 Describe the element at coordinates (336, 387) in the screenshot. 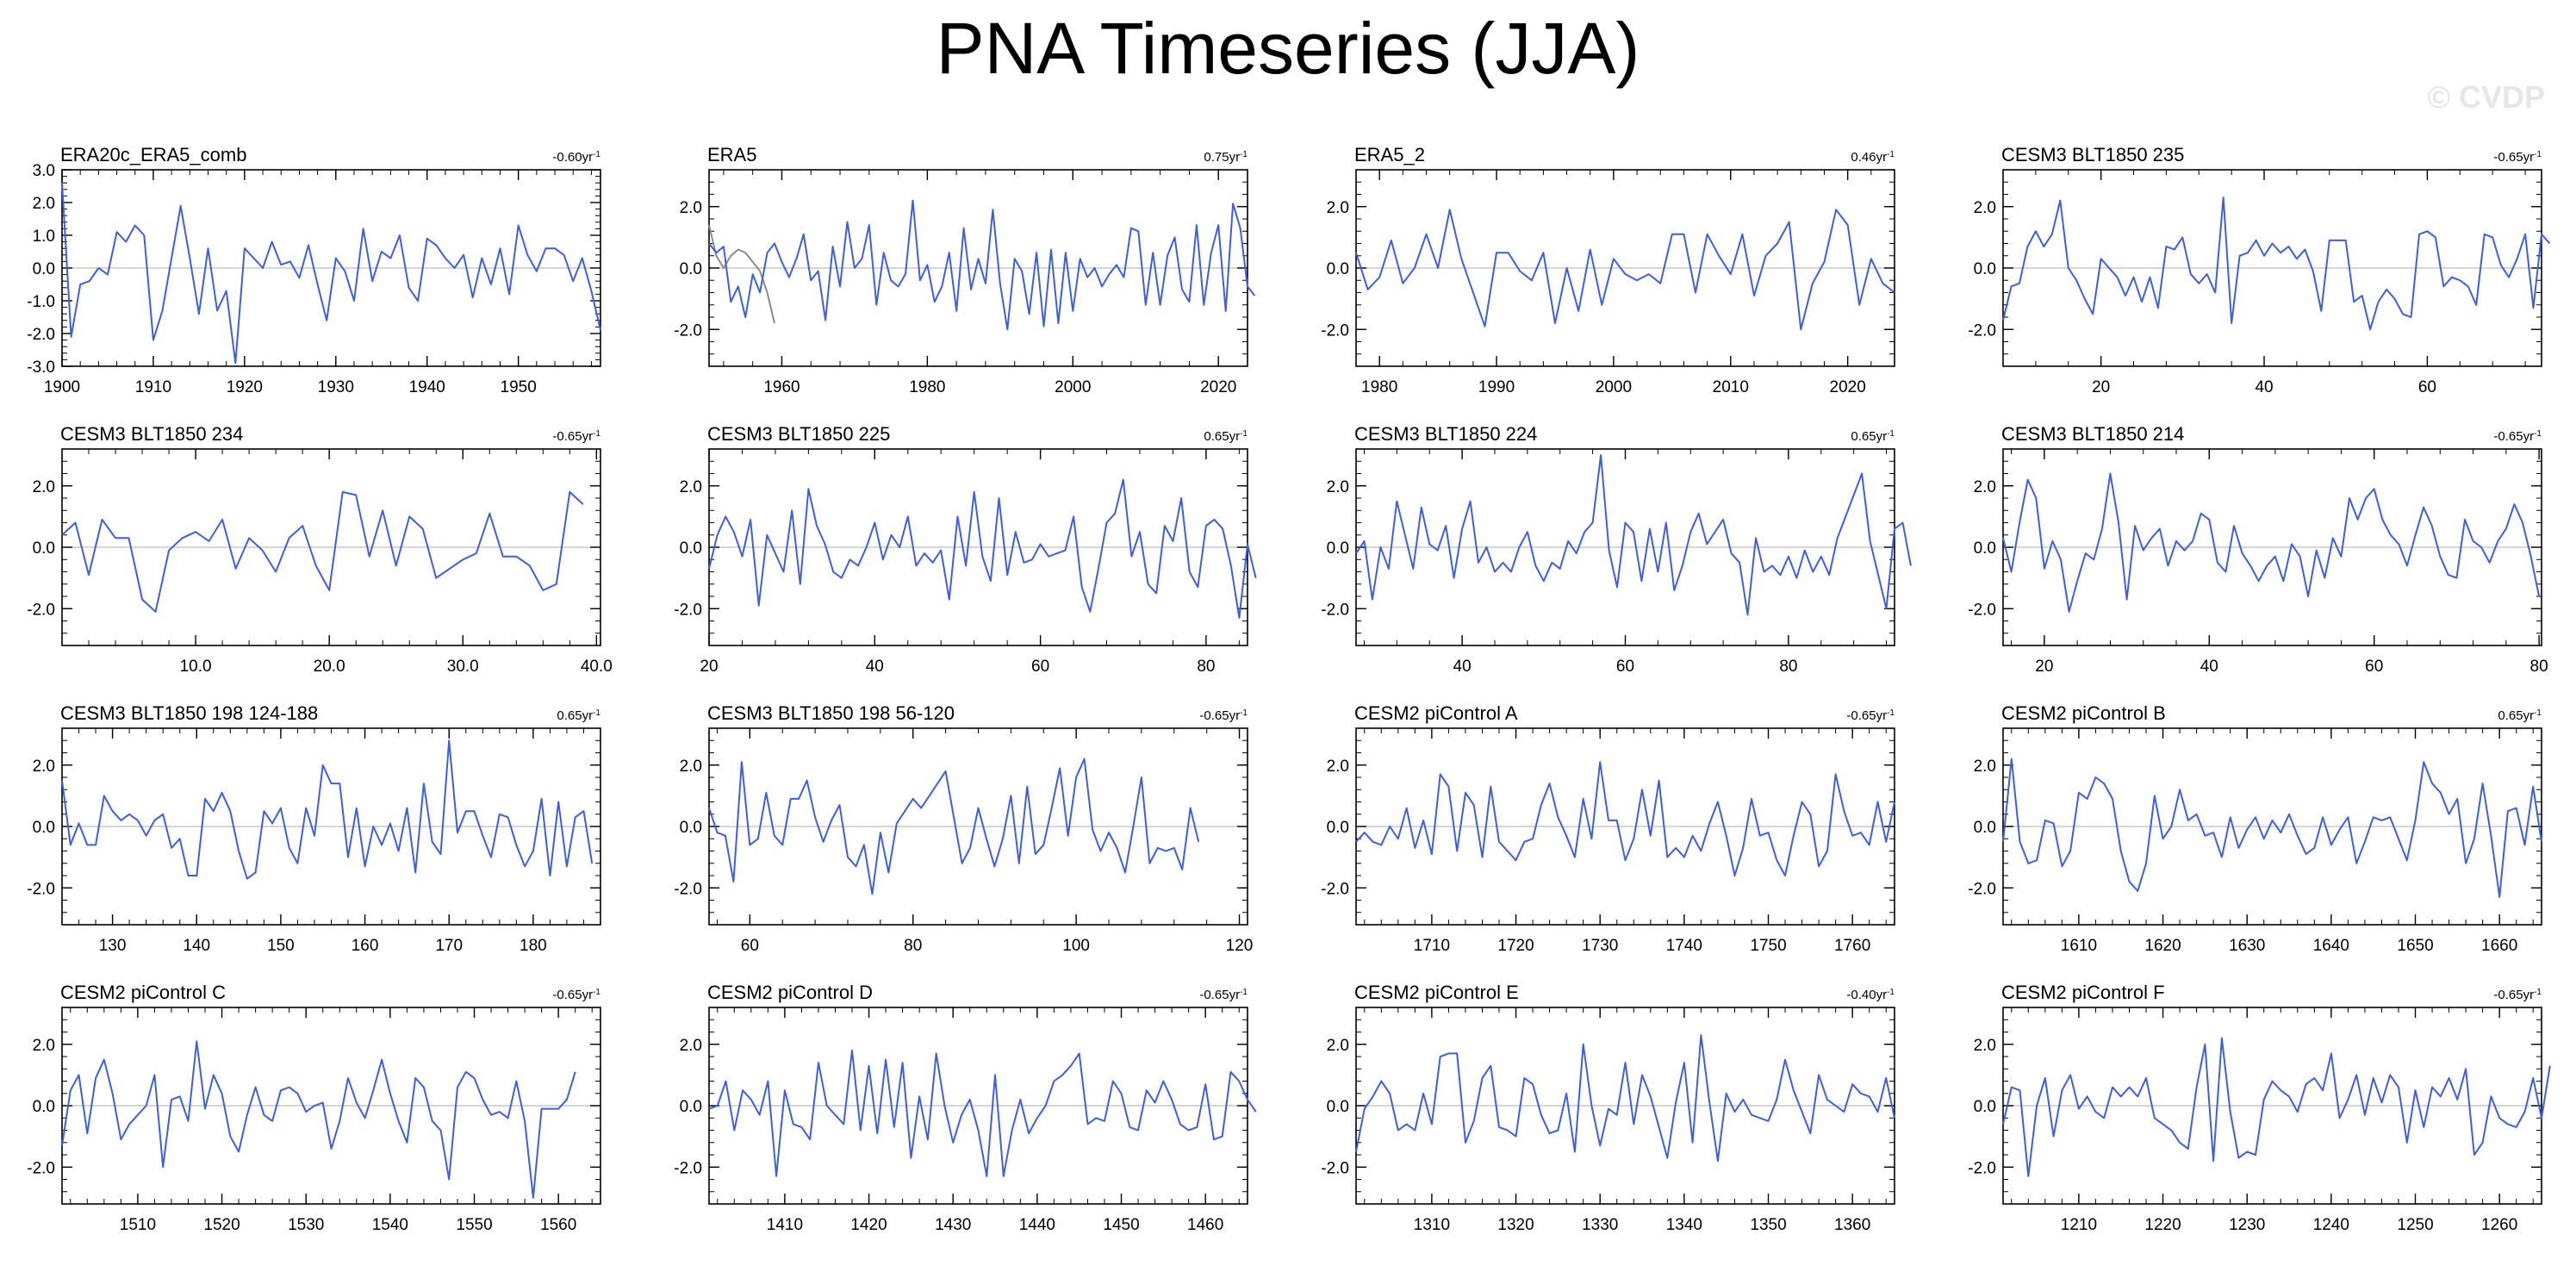

I see `x-tick-label: 1930` at that location.